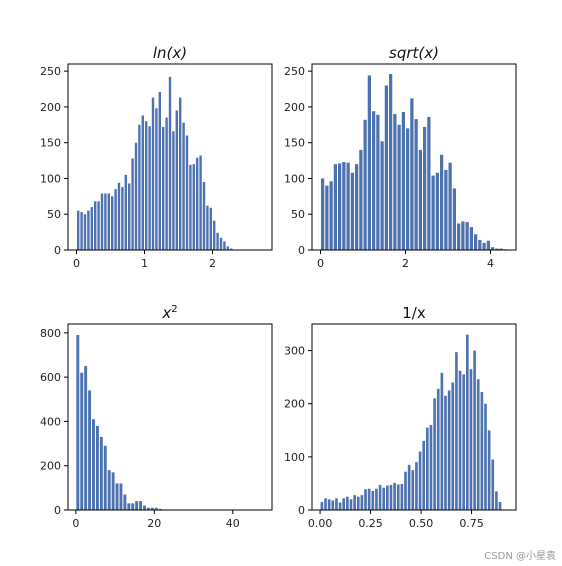 The height and width of the screenshot is (566, 562). What do you see at coordinates (490, 263) in the screenshot?
I see `x-tick-label: 4` at bounding box center [490, 263].